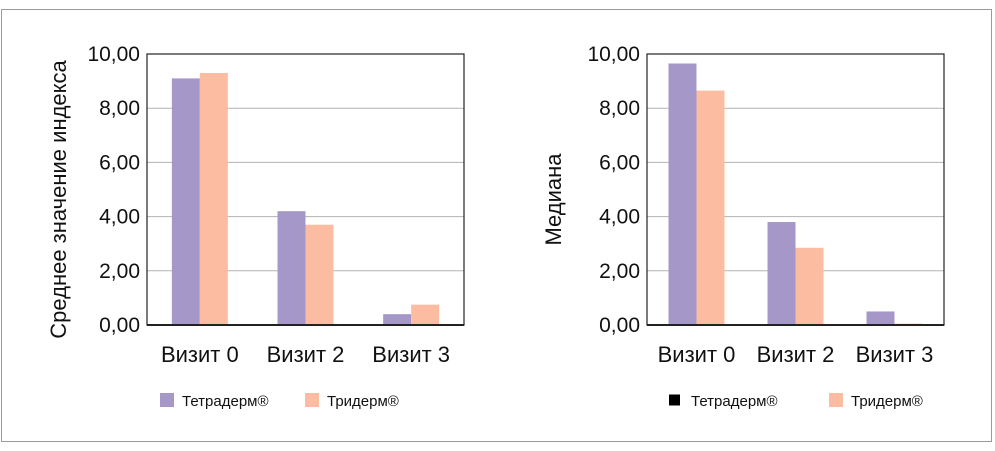  I want to click on y-axis-label: Среднее значение индекса, so click(58, 198).